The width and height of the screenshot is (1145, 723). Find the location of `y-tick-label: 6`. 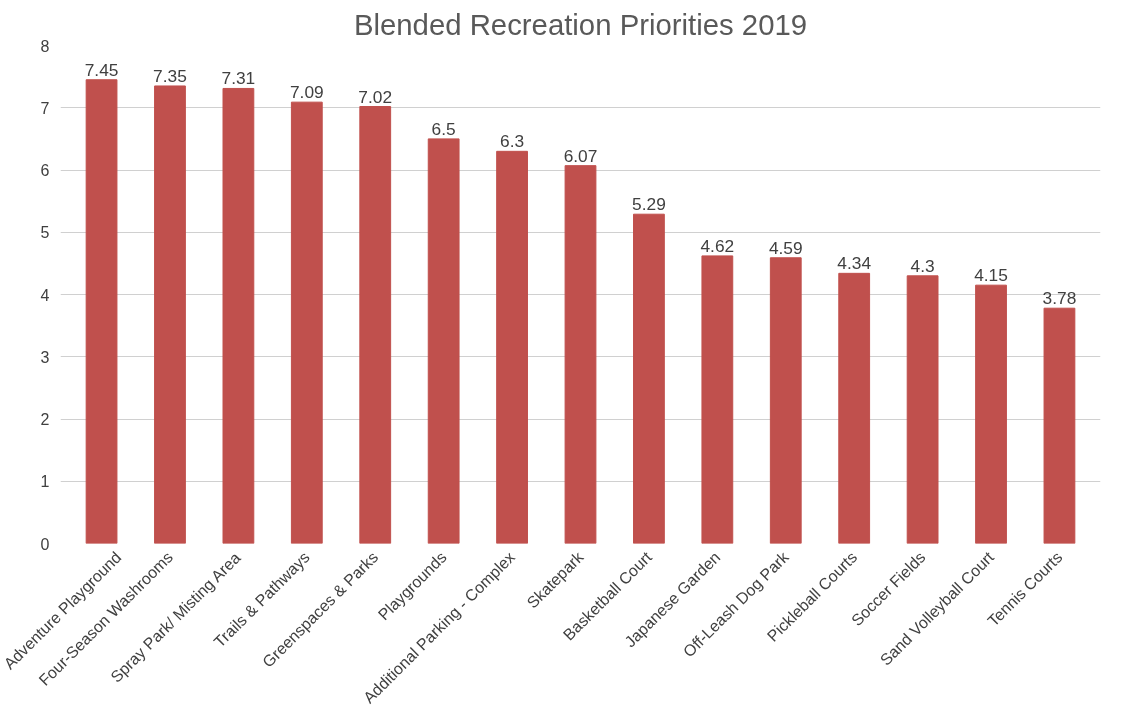

y-tick-label: 6 is located at coordinates (45, 170).